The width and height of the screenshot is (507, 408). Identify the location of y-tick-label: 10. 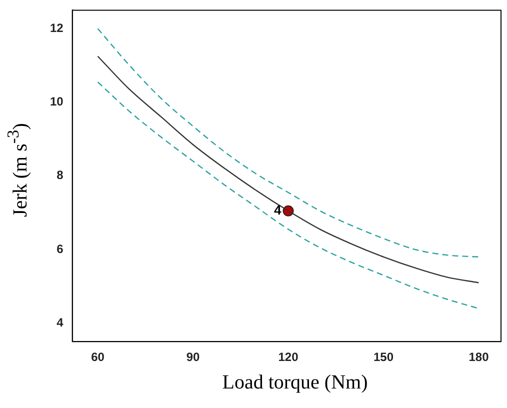
(57, 101).